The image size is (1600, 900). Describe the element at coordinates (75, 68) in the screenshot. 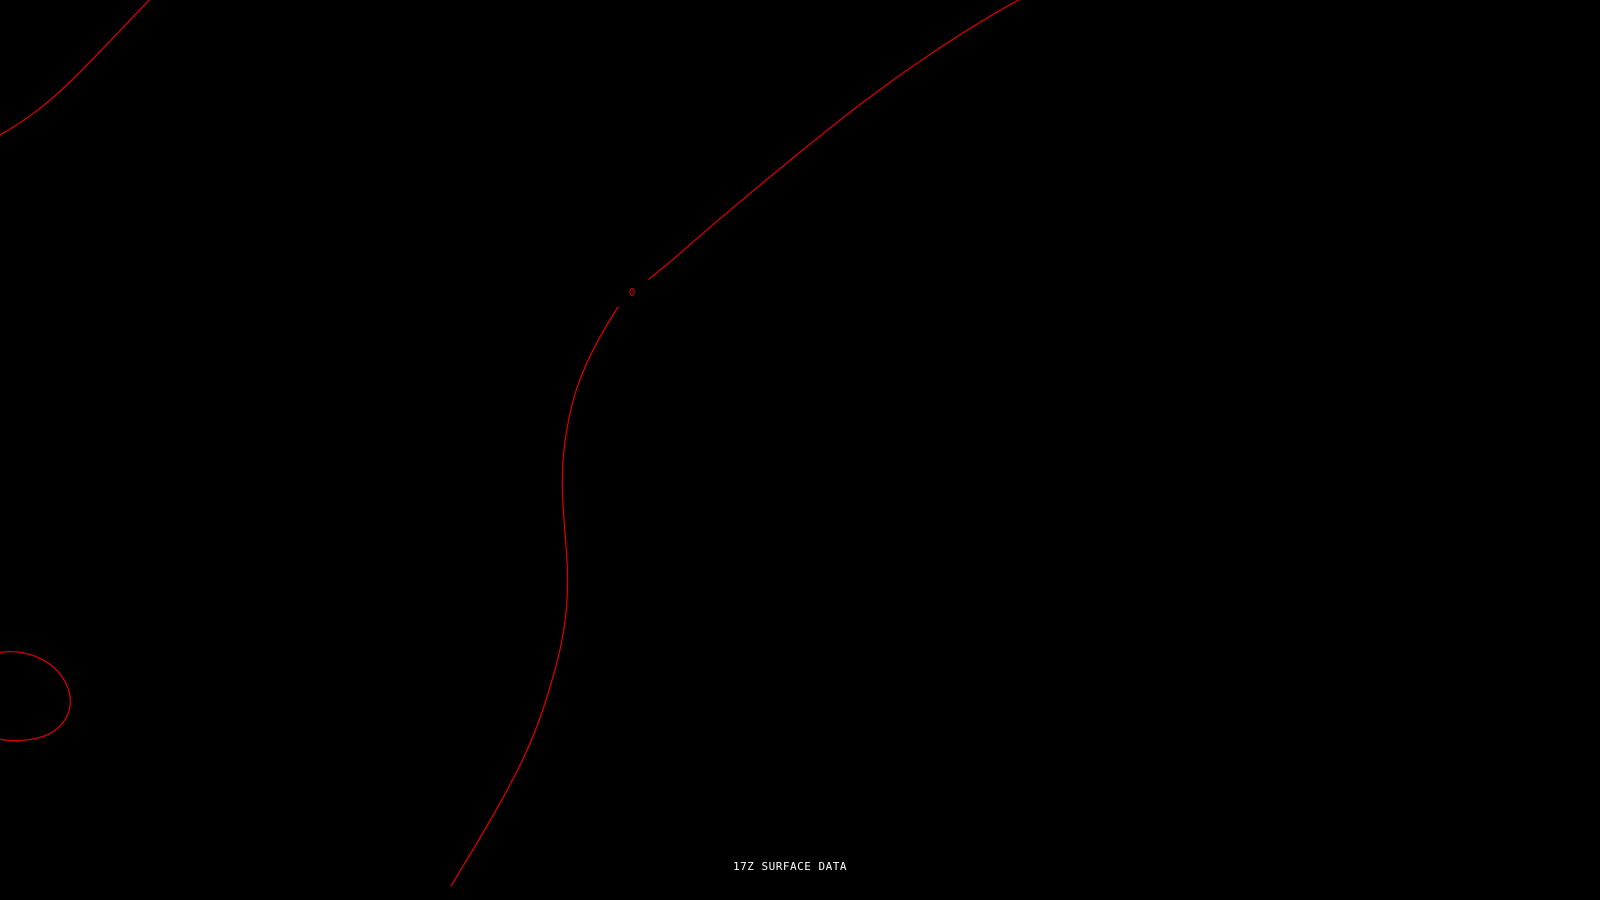

I see `contour-line-northwest` at that location.